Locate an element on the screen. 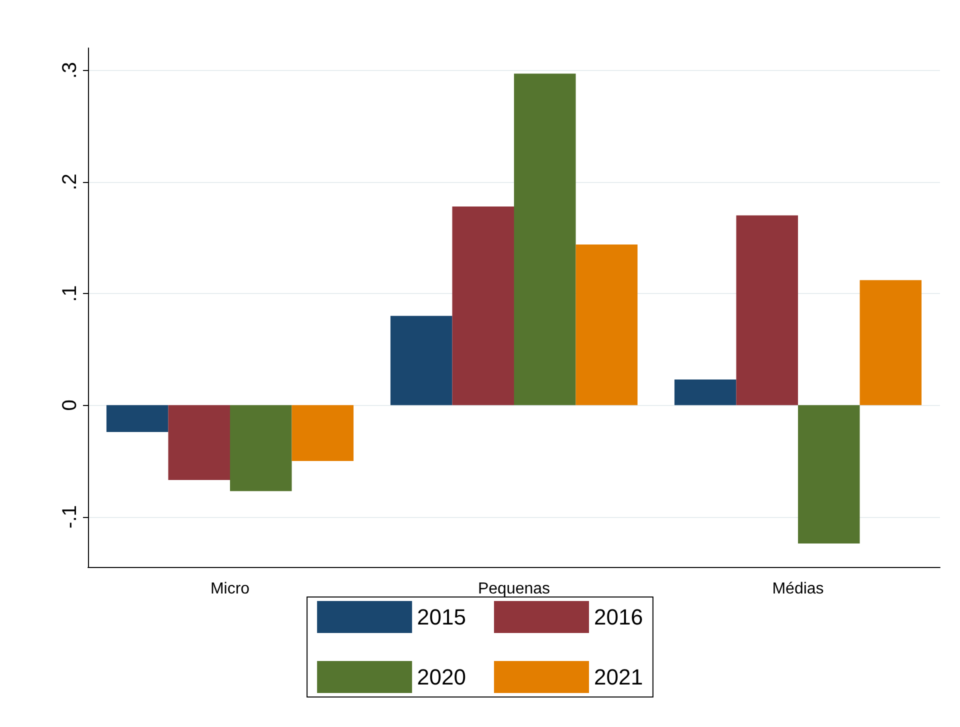 The width and height of the screenshot is (960, 727). y-tick-label: -.1 is located at coordinates (70, 516).